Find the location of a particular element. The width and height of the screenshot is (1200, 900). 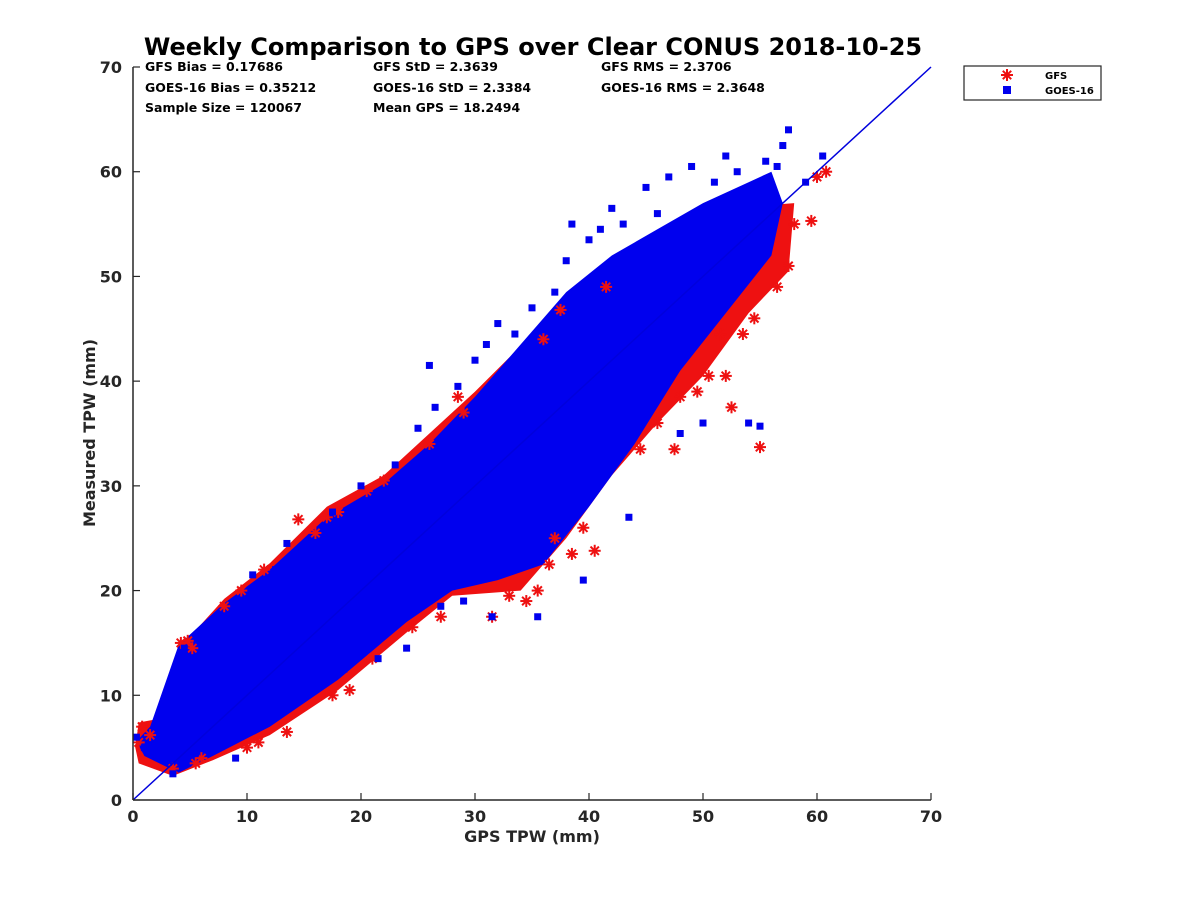

legend-gfs-label: GFS is located at coordinates (1056, 76).